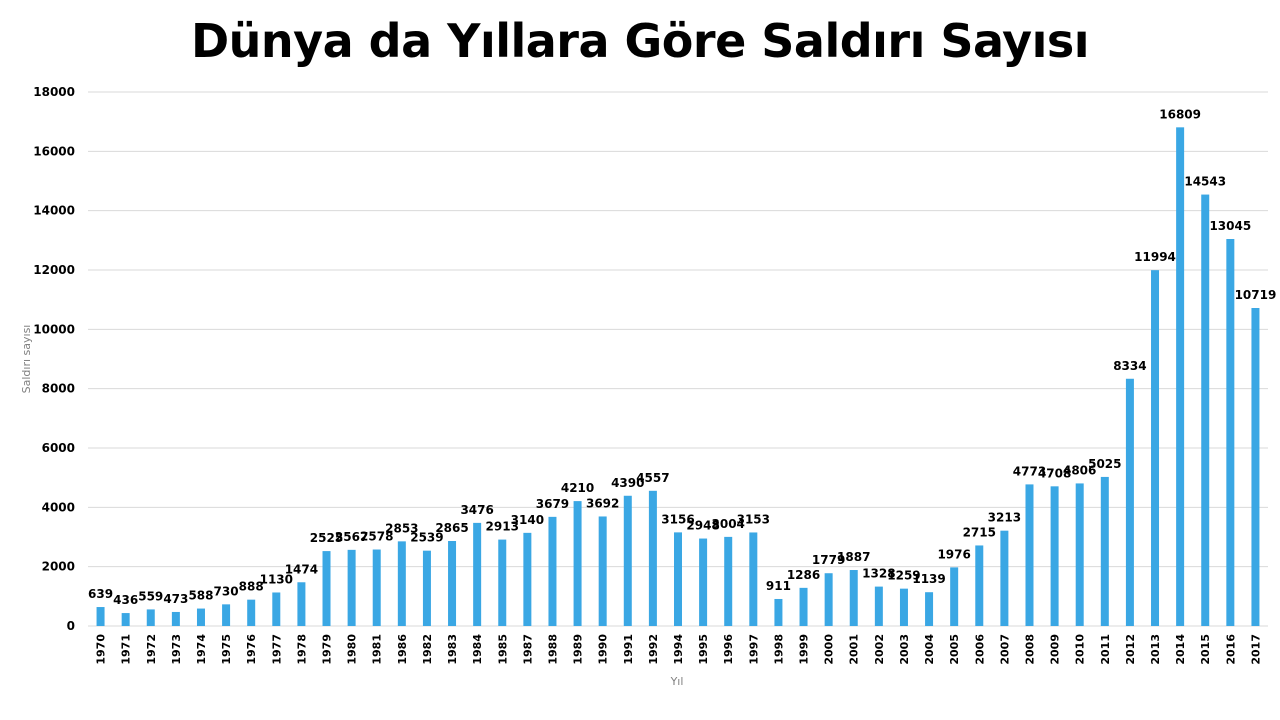 The image size is (1280, 720). What do you see at coordinates (1104, 464) in the screenshot?
I see `data-label: 5025` at bounding box center [1104, 464].